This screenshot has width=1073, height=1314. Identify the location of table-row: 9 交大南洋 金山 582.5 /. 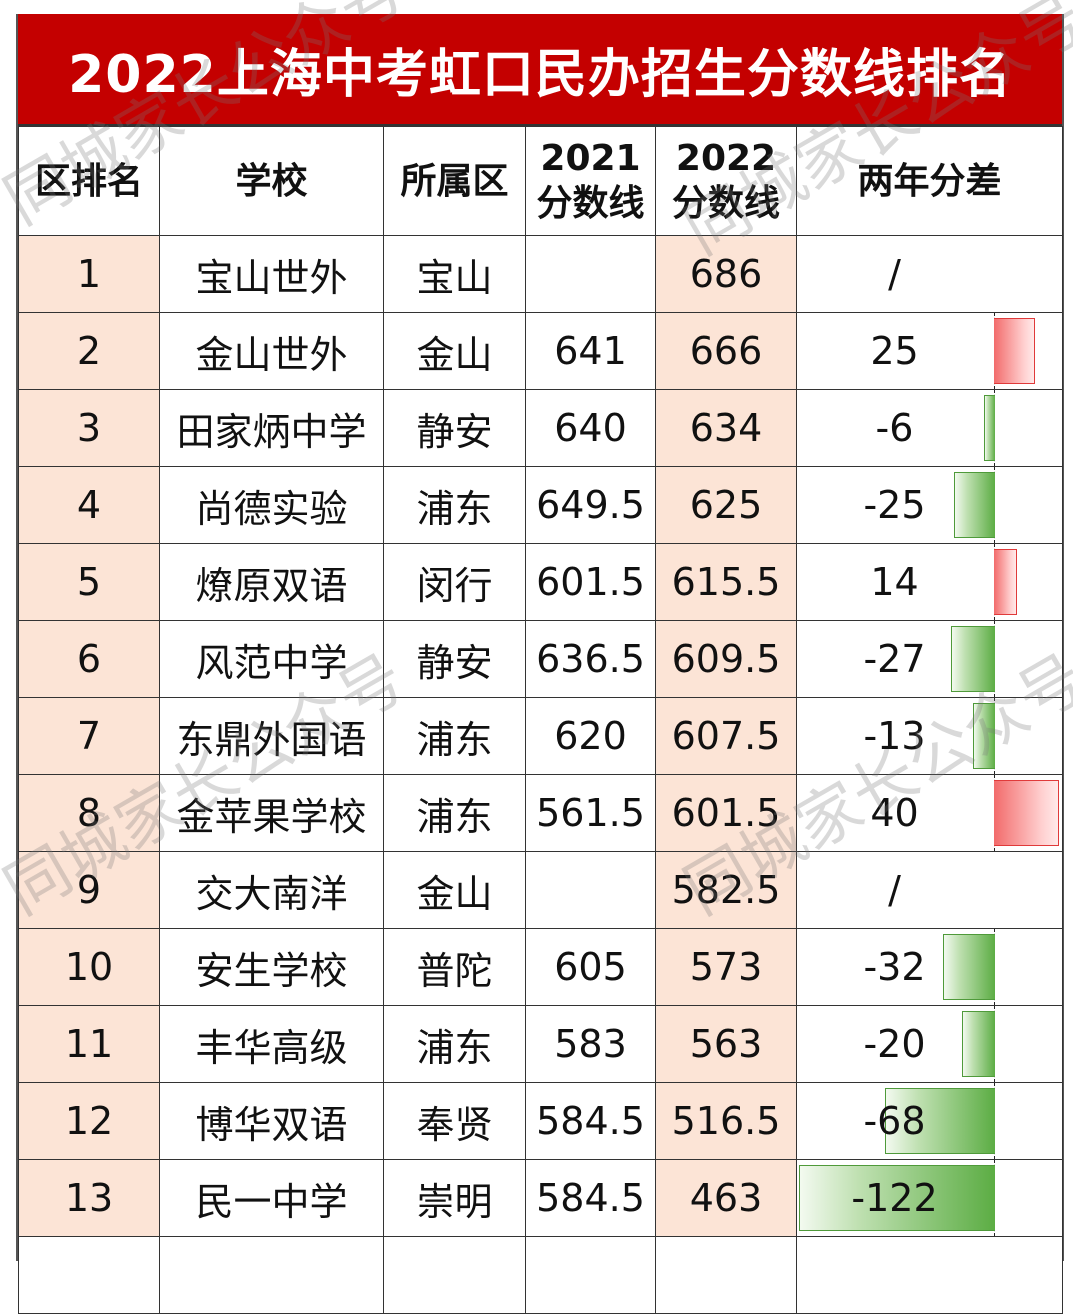
(540, 890).